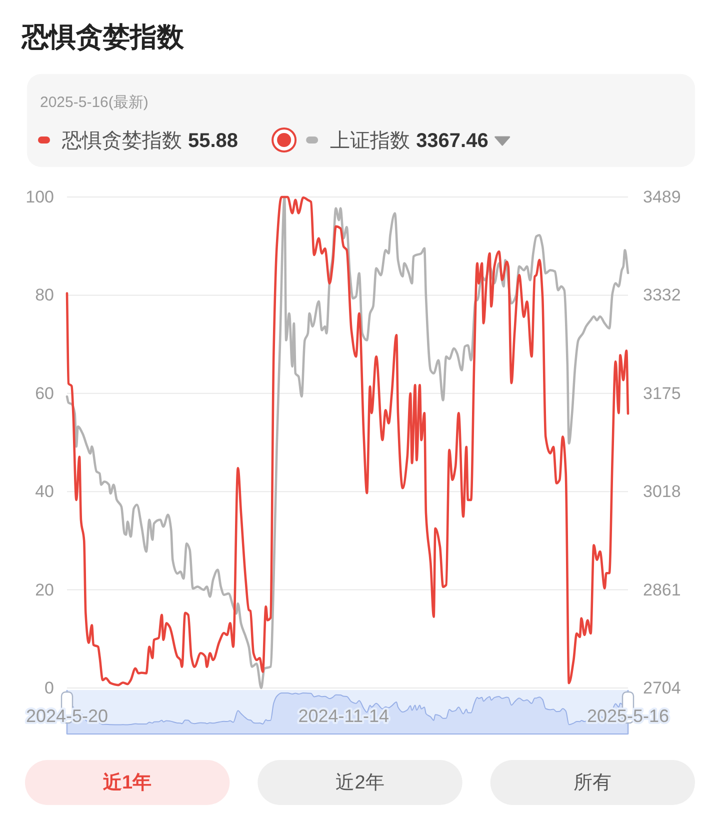 The height and width of the screenshot is (819, 720). I want to click on legend-label: 恐惧贪婪指数, so click(121, 141).